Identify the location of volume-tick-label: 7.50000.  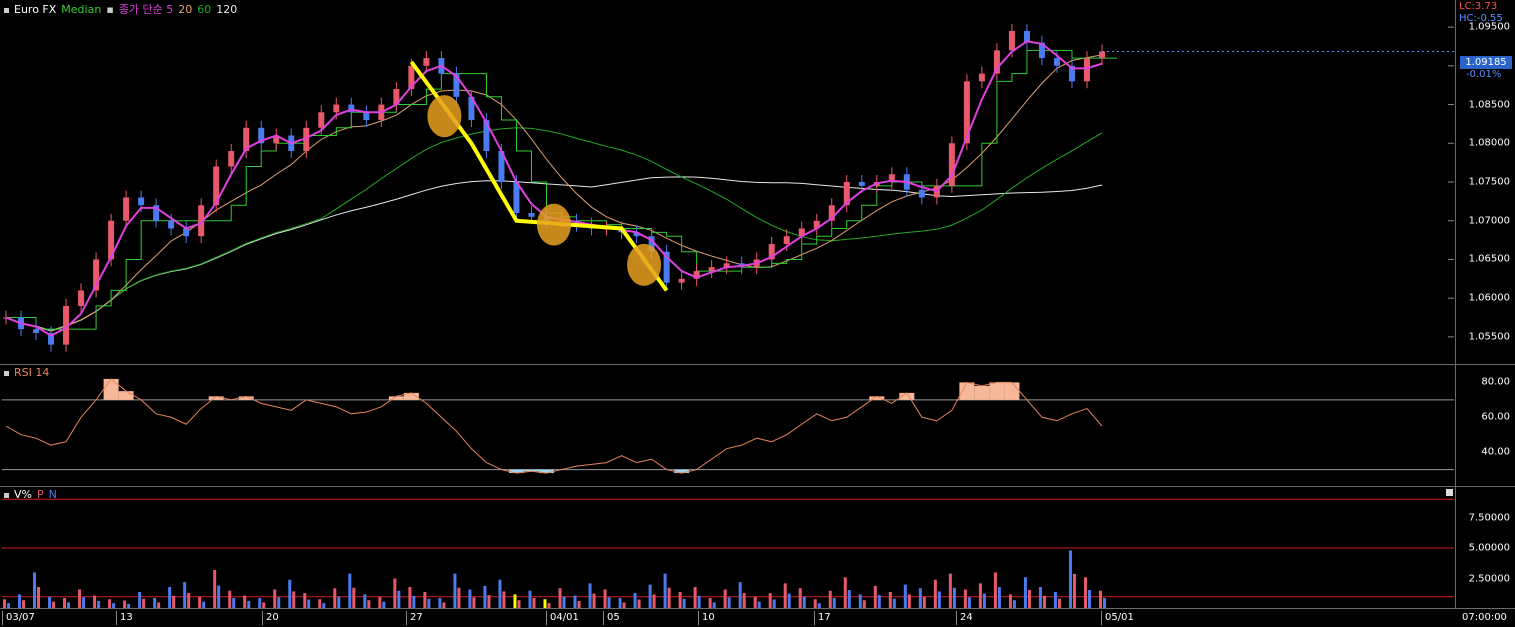
(1489, 517).